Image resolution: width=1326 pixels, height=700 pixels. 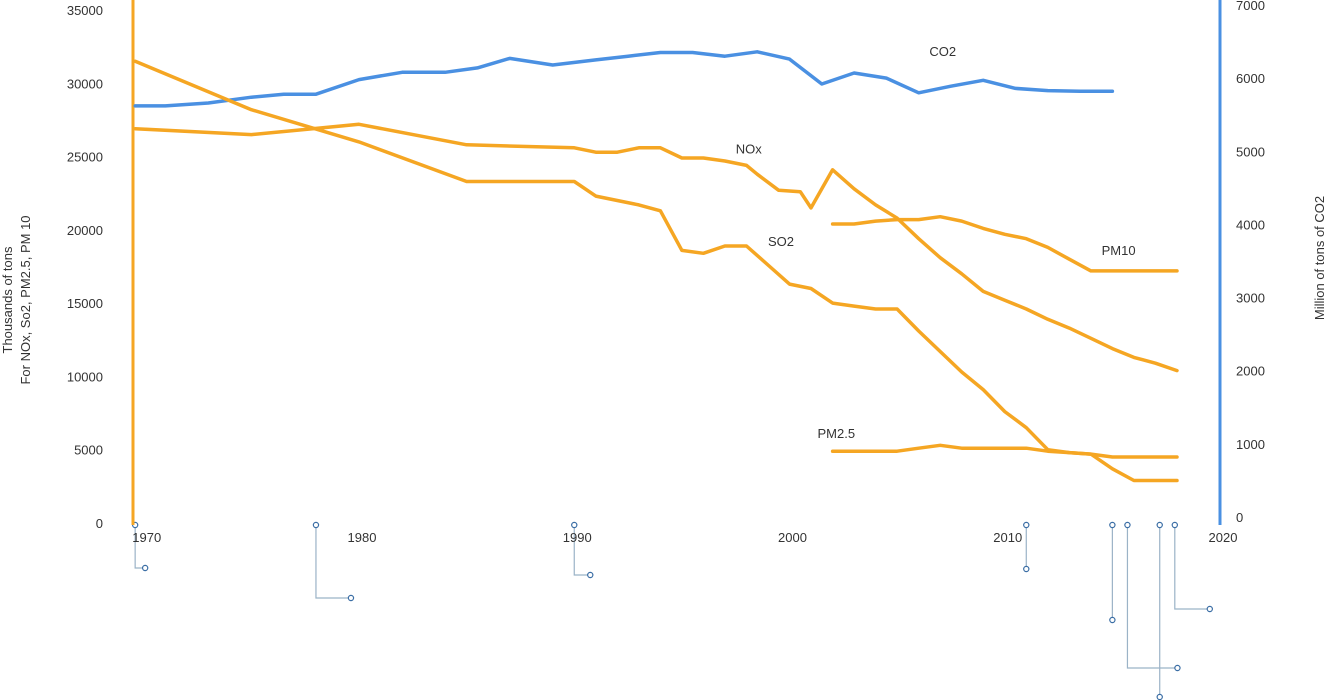 What do you see at coordinates (1223, 537) in the screenshot?
I see `x-tick-label: 2020` at bounding box center [1223, 537].